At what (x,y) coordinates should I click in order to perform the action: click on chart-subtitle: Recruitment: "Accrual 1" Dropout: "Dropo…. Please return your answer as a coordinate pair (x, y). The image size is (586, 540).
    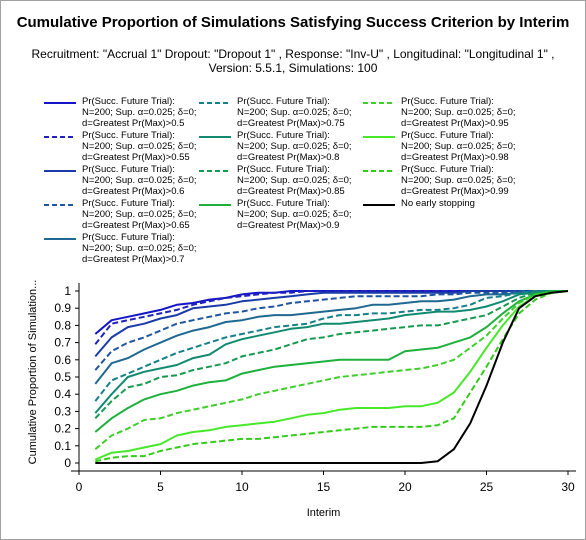
    Looking at the image, I should click on (293, 61).